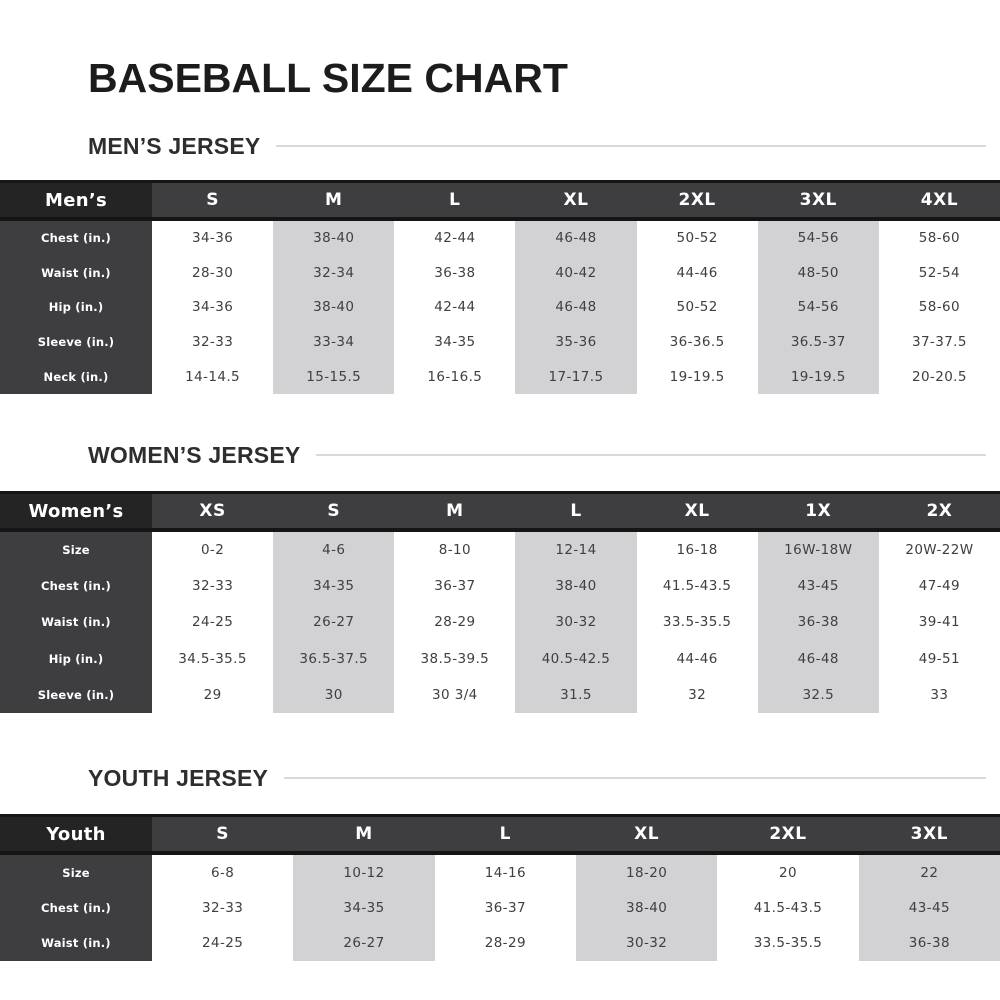  Describe the element at coordinates (939, 513) in the screenshot. I see `size-column-header: 2X` at that location.